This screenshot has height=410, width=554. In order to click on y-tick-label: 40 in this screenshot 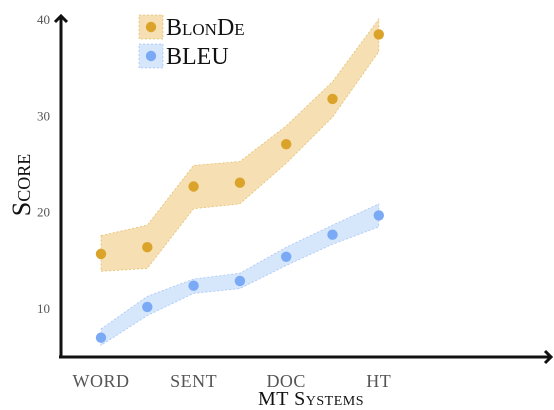, I will do `click(43, 19)`.